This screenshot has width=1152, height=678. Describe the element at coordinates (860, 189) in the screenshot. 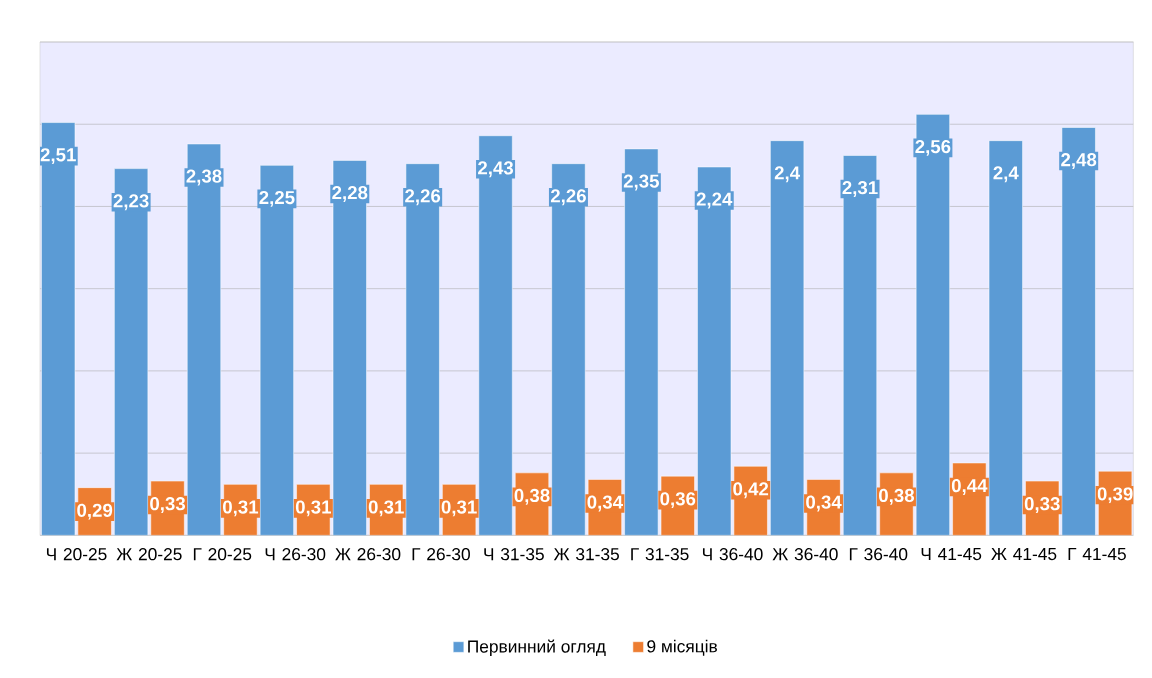

I see `data-label: 2,31` at that location.